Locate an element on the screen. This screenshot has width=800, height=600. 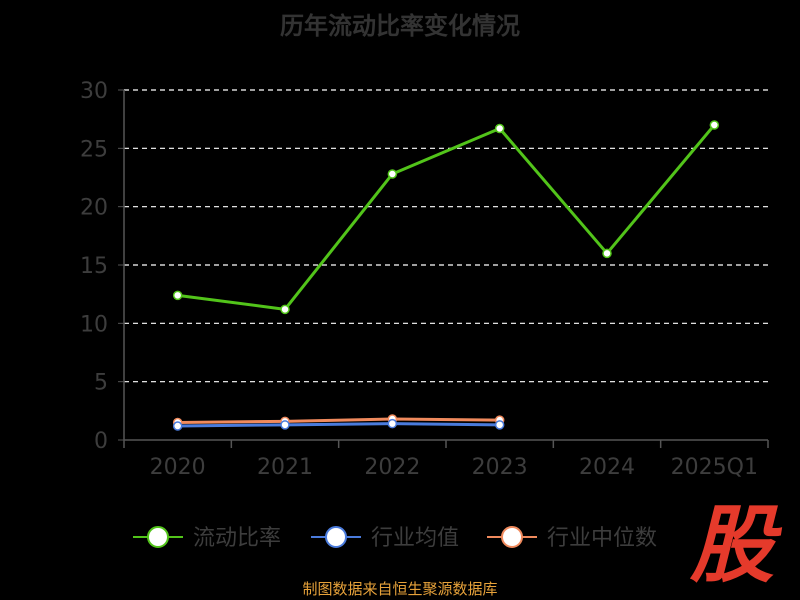
source-note: 制图数据来自恒生聚源数据库 is located at coordinates (400, 589).